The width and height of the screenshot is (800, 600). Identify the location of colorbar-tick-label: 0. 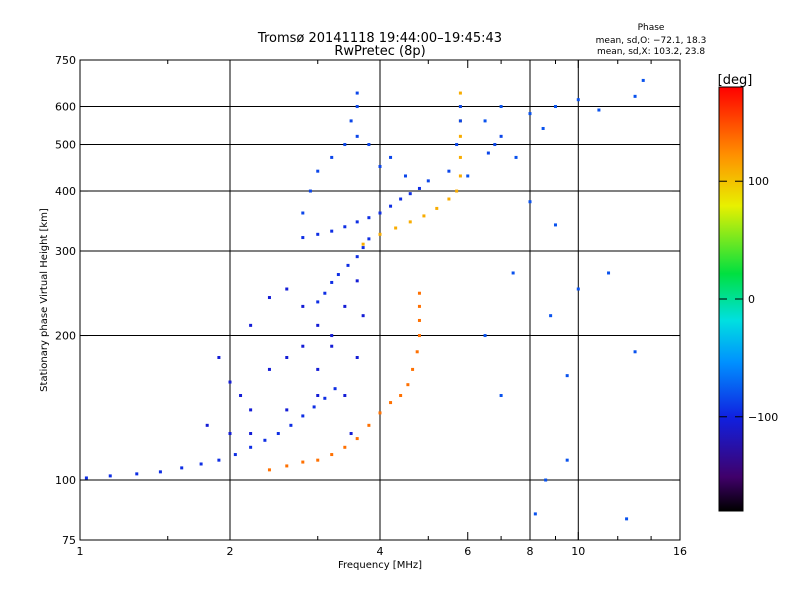
(751, 299).